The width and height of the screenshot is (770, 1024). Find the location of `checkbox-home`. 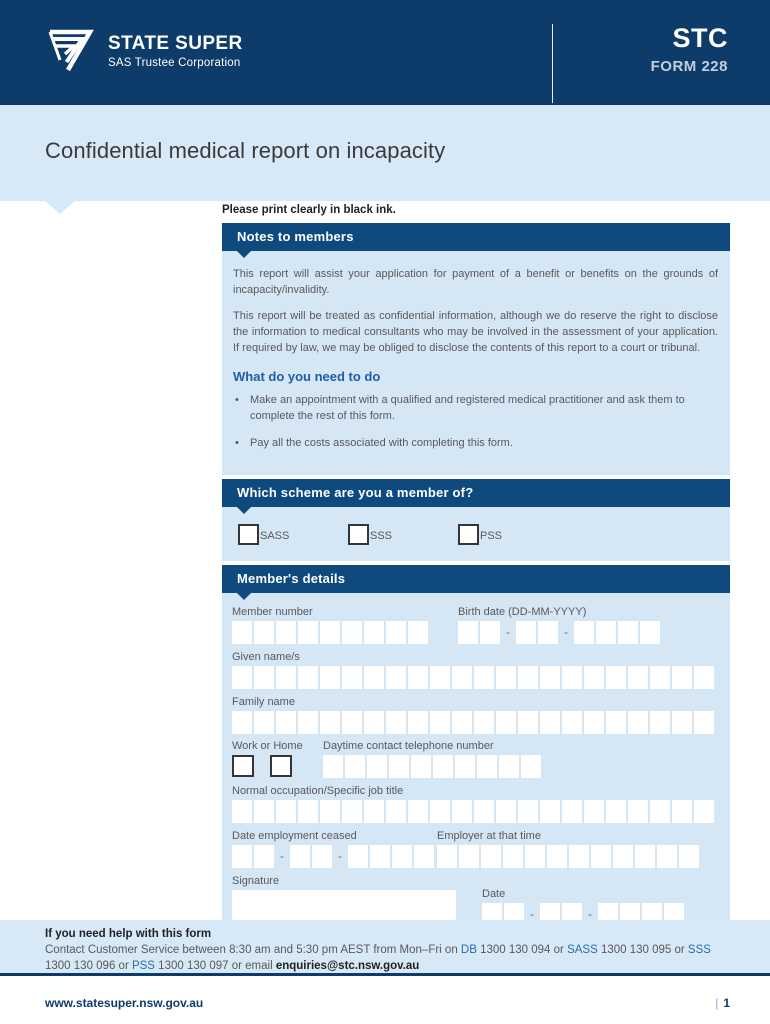

checkbox-home is located at coordinates (281, 765).